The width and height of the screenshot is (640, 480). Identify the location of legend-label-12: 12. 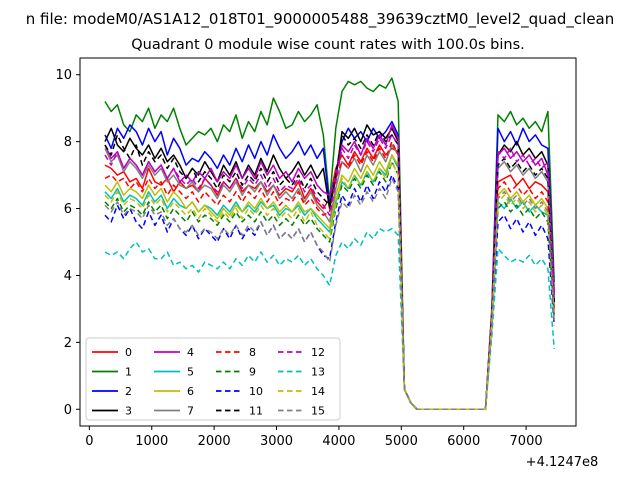
(318, 352).